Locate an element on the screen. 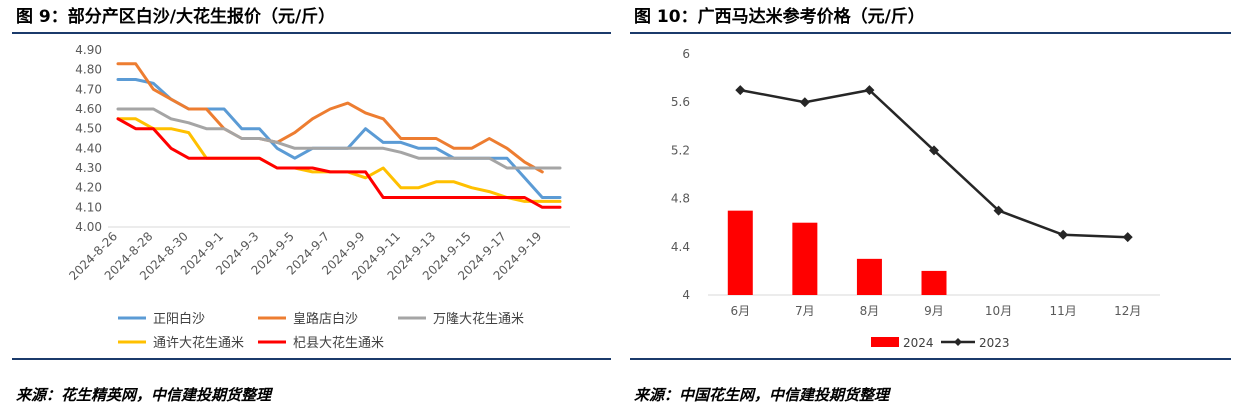 Image resolution: width=1241 pixels, height=411 pixels. right-title-rule is located at coordinates (930, 33).